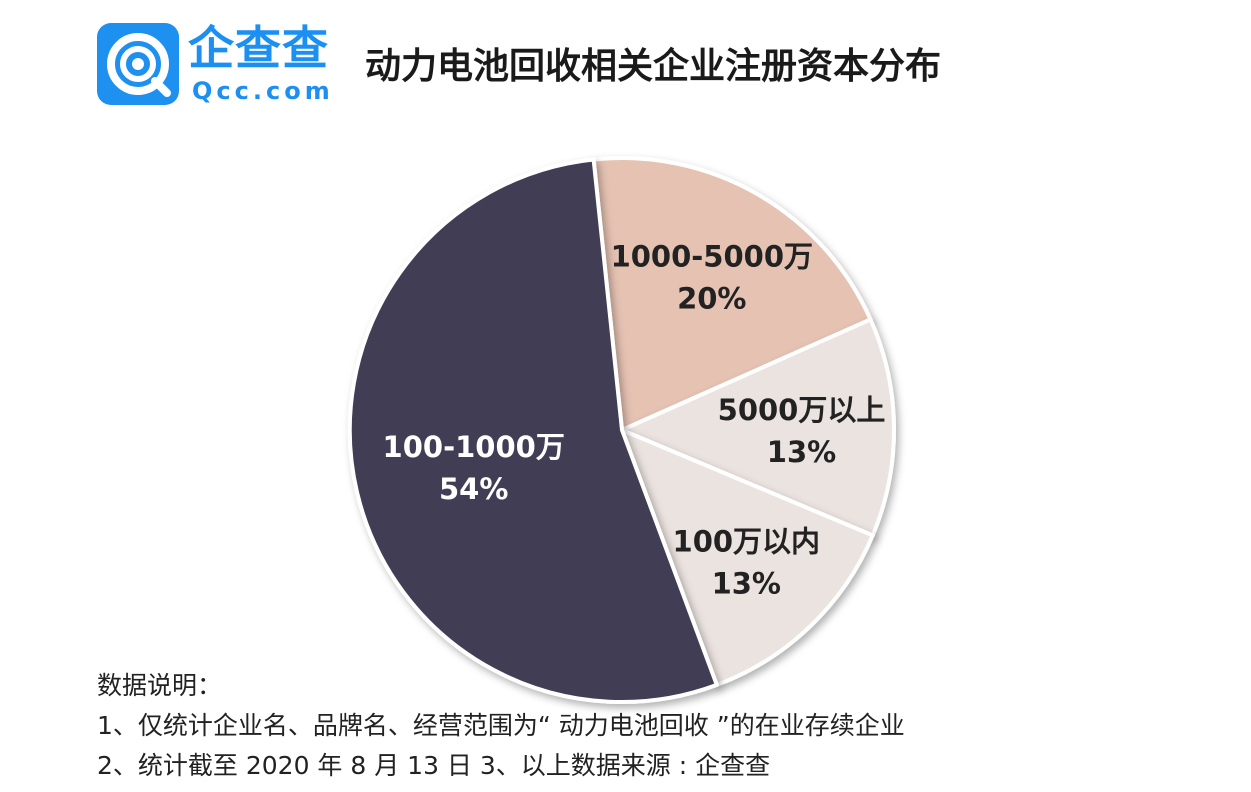 This screenshot has width=1251, height=792. Describe the element at coordinates (712, 257) in the screenshot. I see `slice-label: 1000-5000万` at that location.